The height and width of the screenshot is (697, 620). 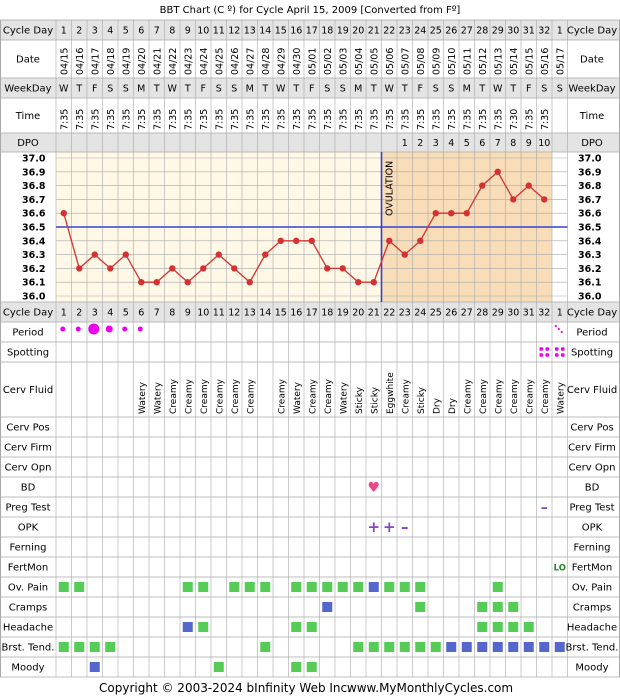 What do you see at coordinates (497, 627) in the screenshot?
I see `headache-marker` at bounding box center [497, 627].